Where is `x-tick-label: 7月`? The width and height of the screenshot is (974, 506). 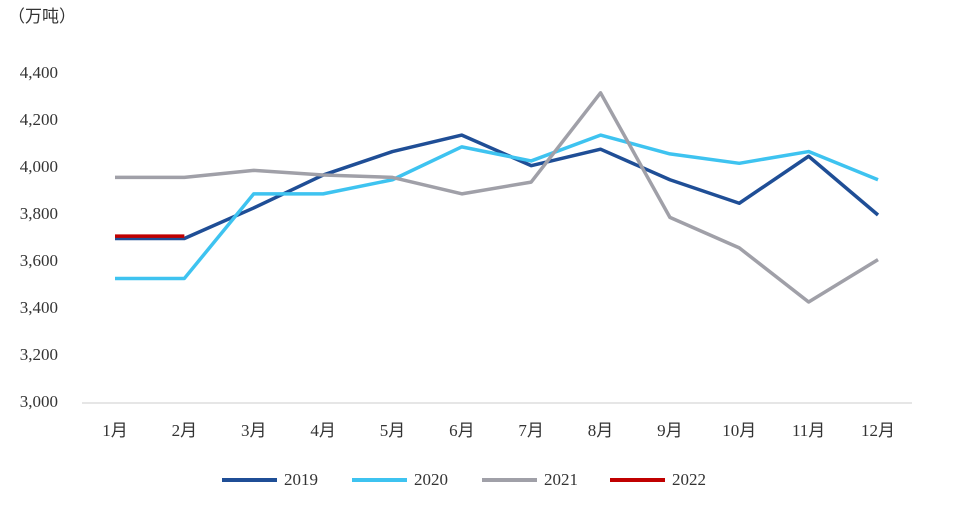 x-tick-label: 7月 is located at coordinates (531, 430).